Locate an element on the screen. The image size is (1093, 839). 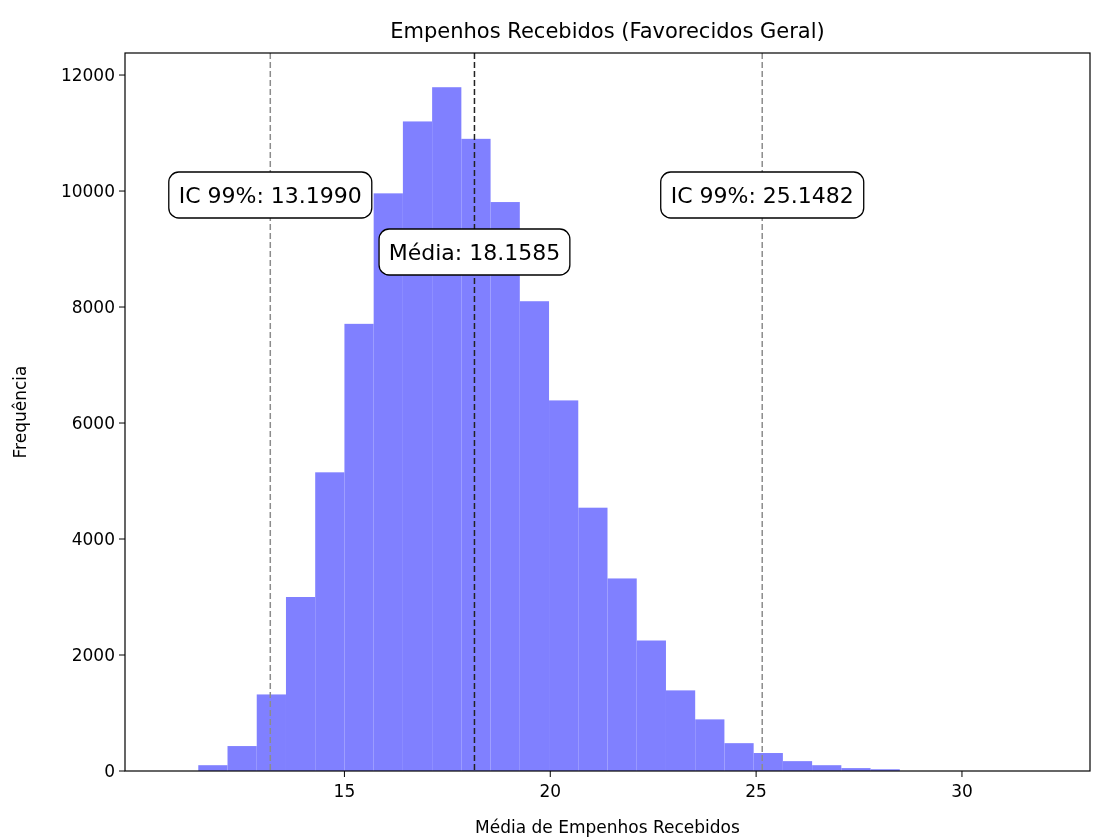
y-tick-label: 2000 is located at coordinates (93, 655).